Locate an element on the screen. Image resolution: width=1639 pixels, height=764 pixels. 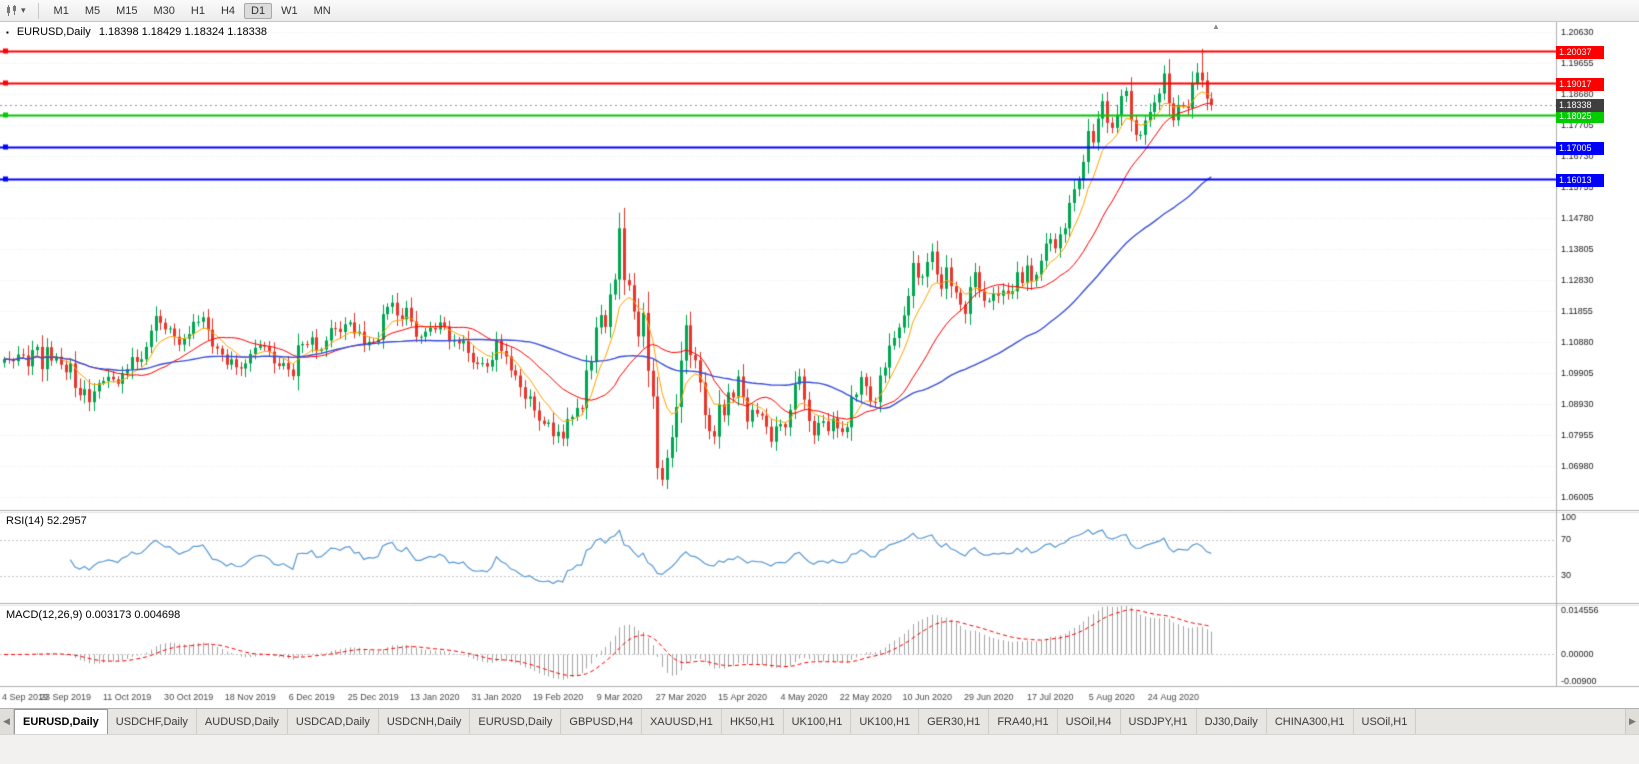
timeframe-button-m1: M1 is located at coordinates (61, 11).